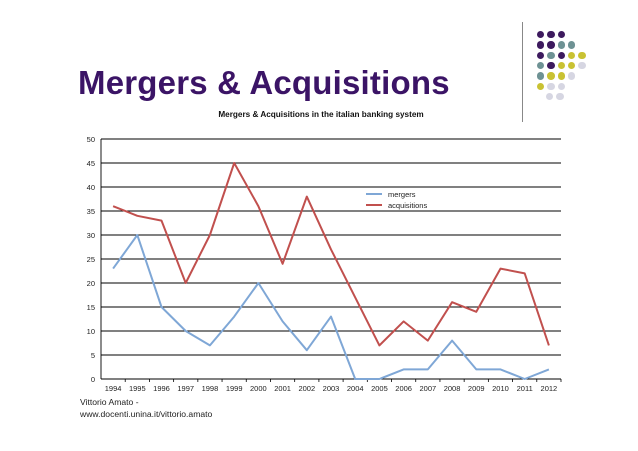 The width and height of the screenshot is (638, 451). What do you see at coordinates (525, 388) in the screenshot?
I see `x-tick-label: 2011` at bounding box center [525, 388].